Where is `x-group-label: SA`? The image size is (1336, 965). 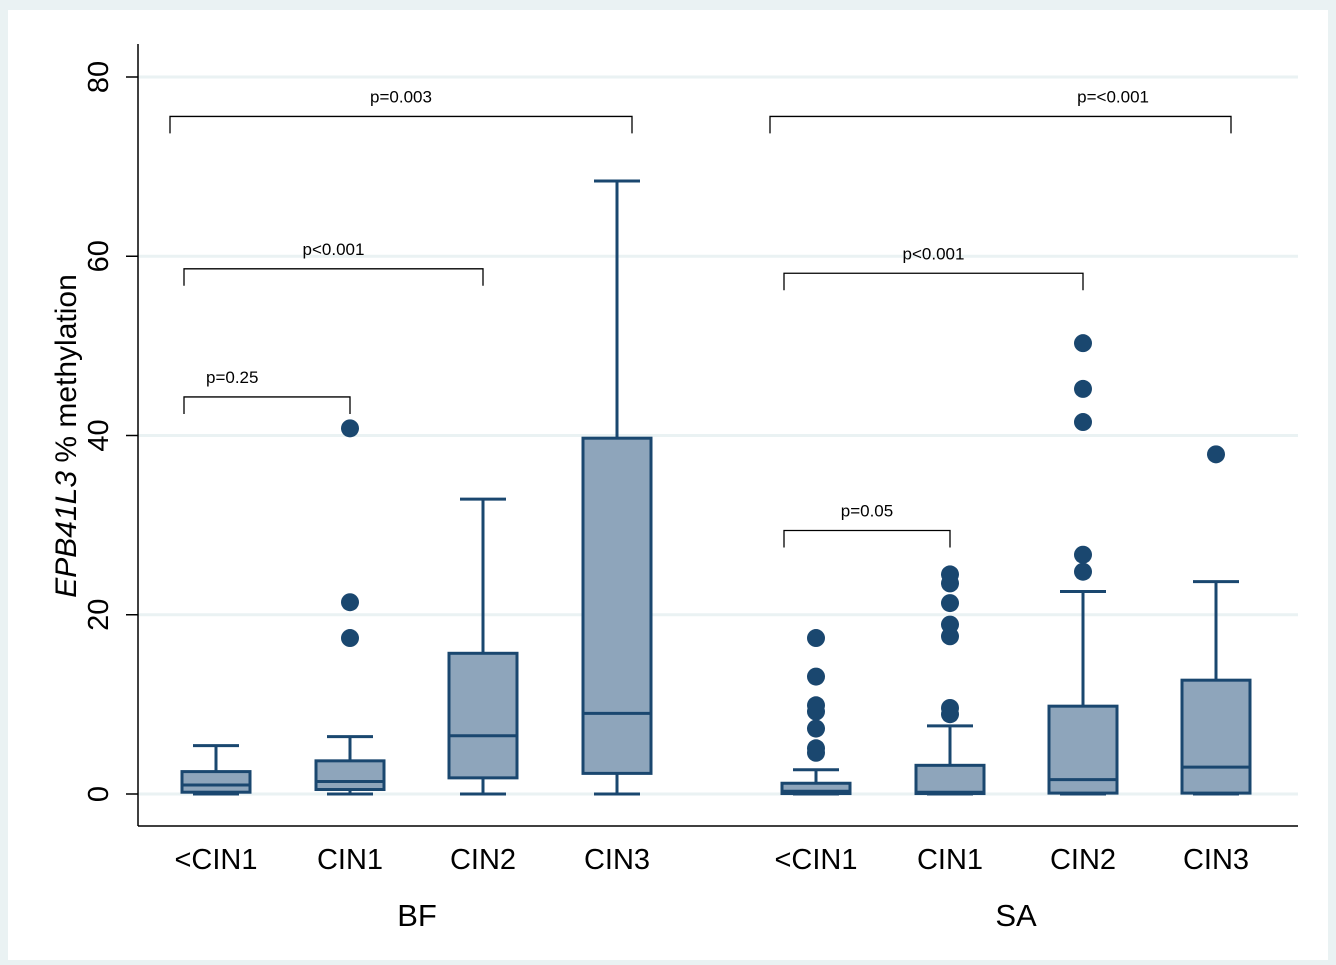
x-group-label: SA is located at coordinates (1016, 915).